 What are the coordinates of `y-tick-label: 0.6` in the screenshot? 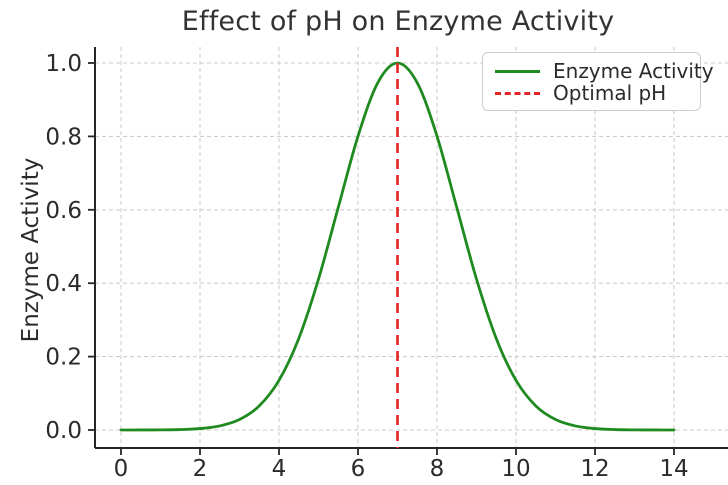 It's located at (63, 211).